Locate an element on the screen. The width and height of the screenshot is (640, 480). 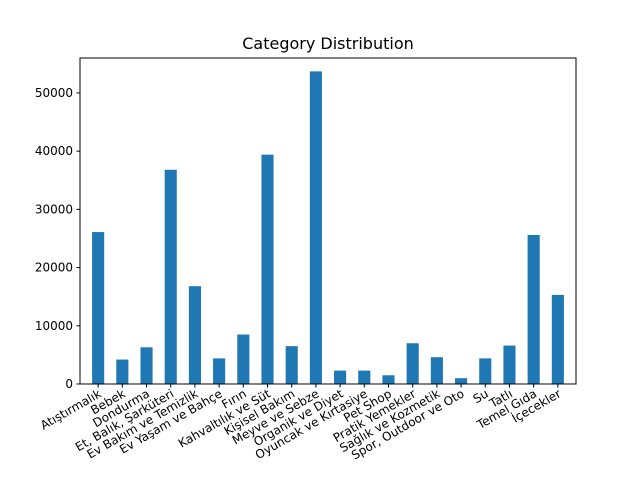
chart-title: Category Distribution is located at coordinates (328, 43).